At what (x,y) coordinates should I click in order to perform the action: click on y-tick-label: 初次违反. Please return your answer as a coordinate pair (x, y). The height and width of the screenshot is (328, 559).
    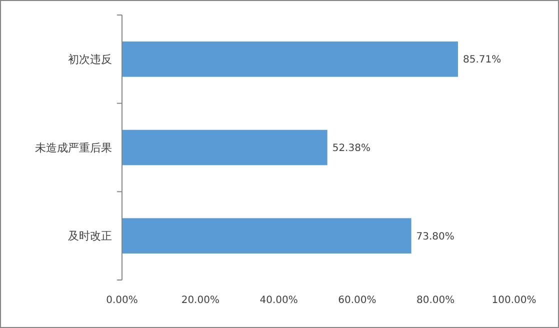
    Looking at the image, I should click on (90, 59).